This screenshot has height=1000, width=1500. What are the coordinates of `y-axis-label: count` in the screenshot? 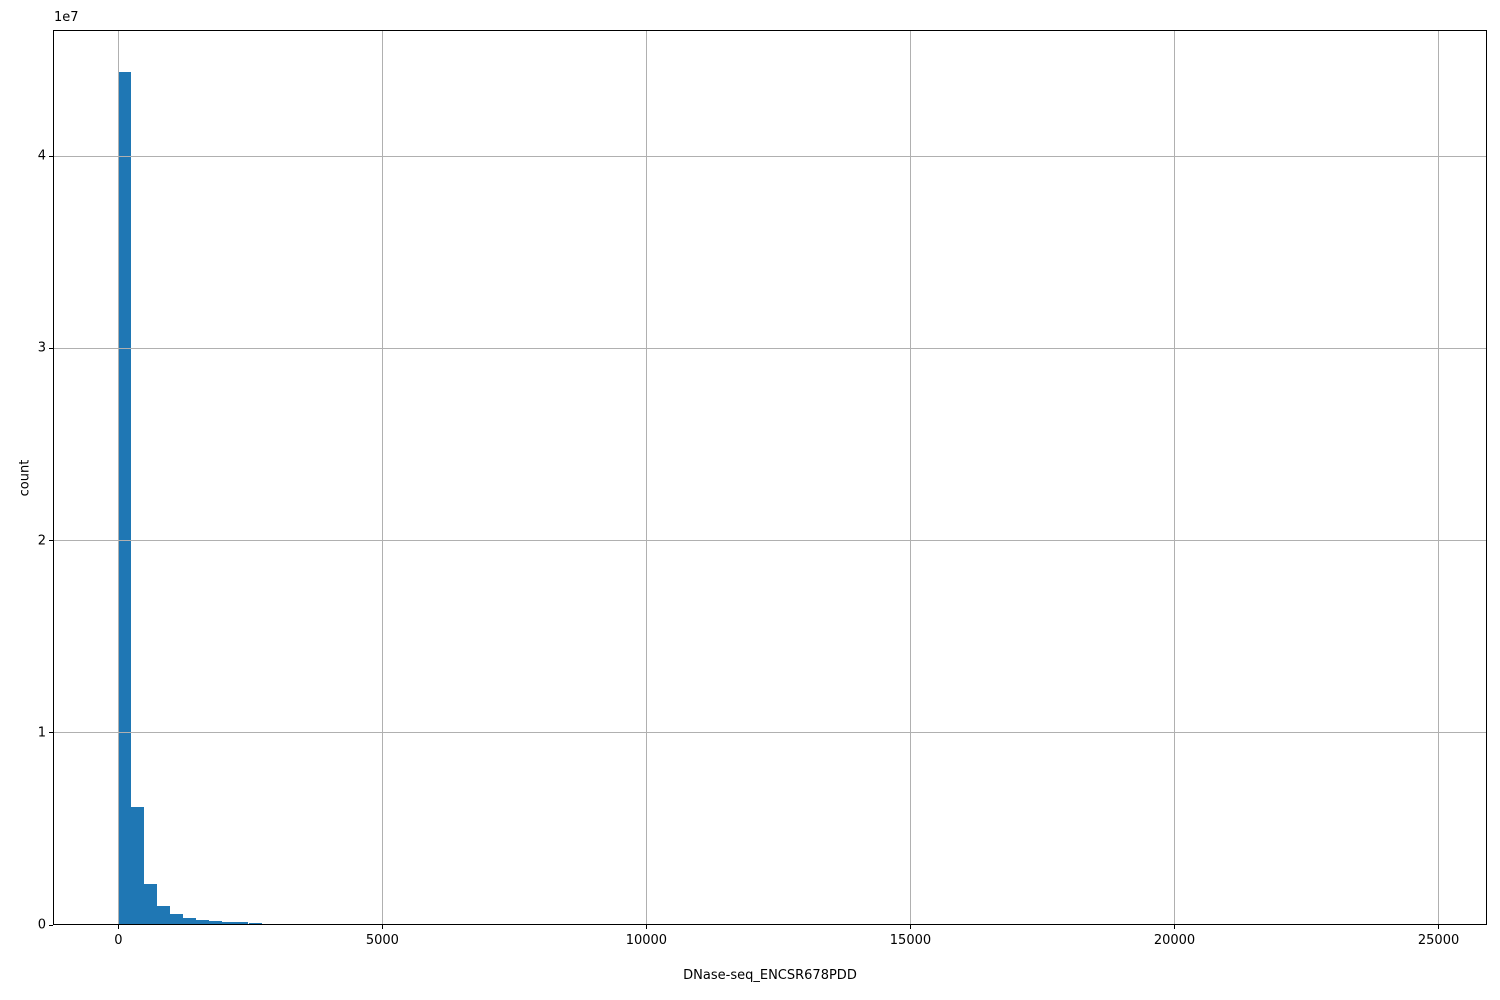 It's located at (25, 478).